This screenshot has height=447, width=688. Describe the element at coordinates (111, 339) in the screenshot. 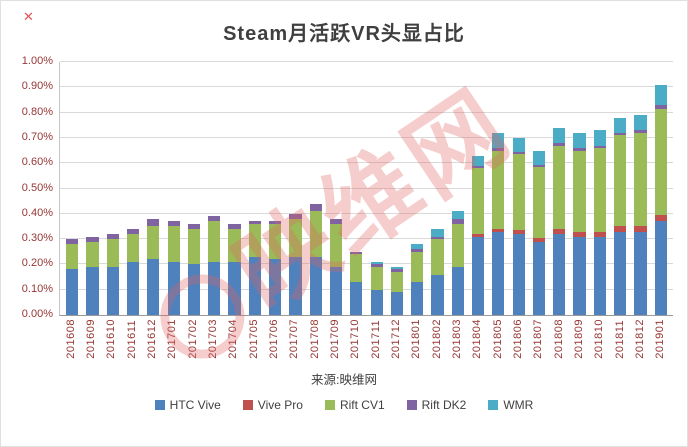

I see `x-tick-label: 201610` at that location.